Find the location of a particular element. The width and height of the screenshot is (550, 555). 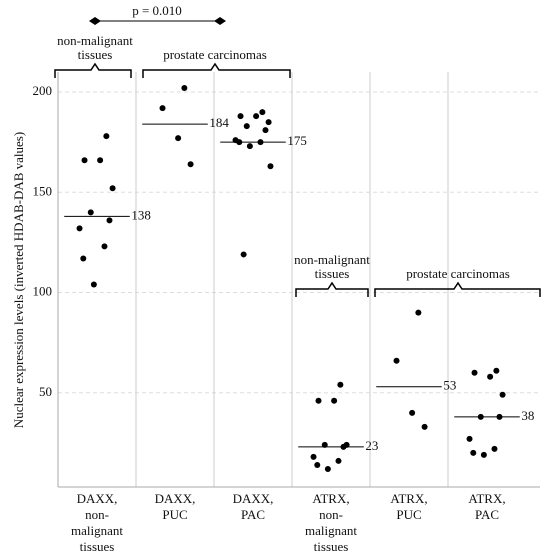

median-label: 38 is located at coordinates (527, 415).